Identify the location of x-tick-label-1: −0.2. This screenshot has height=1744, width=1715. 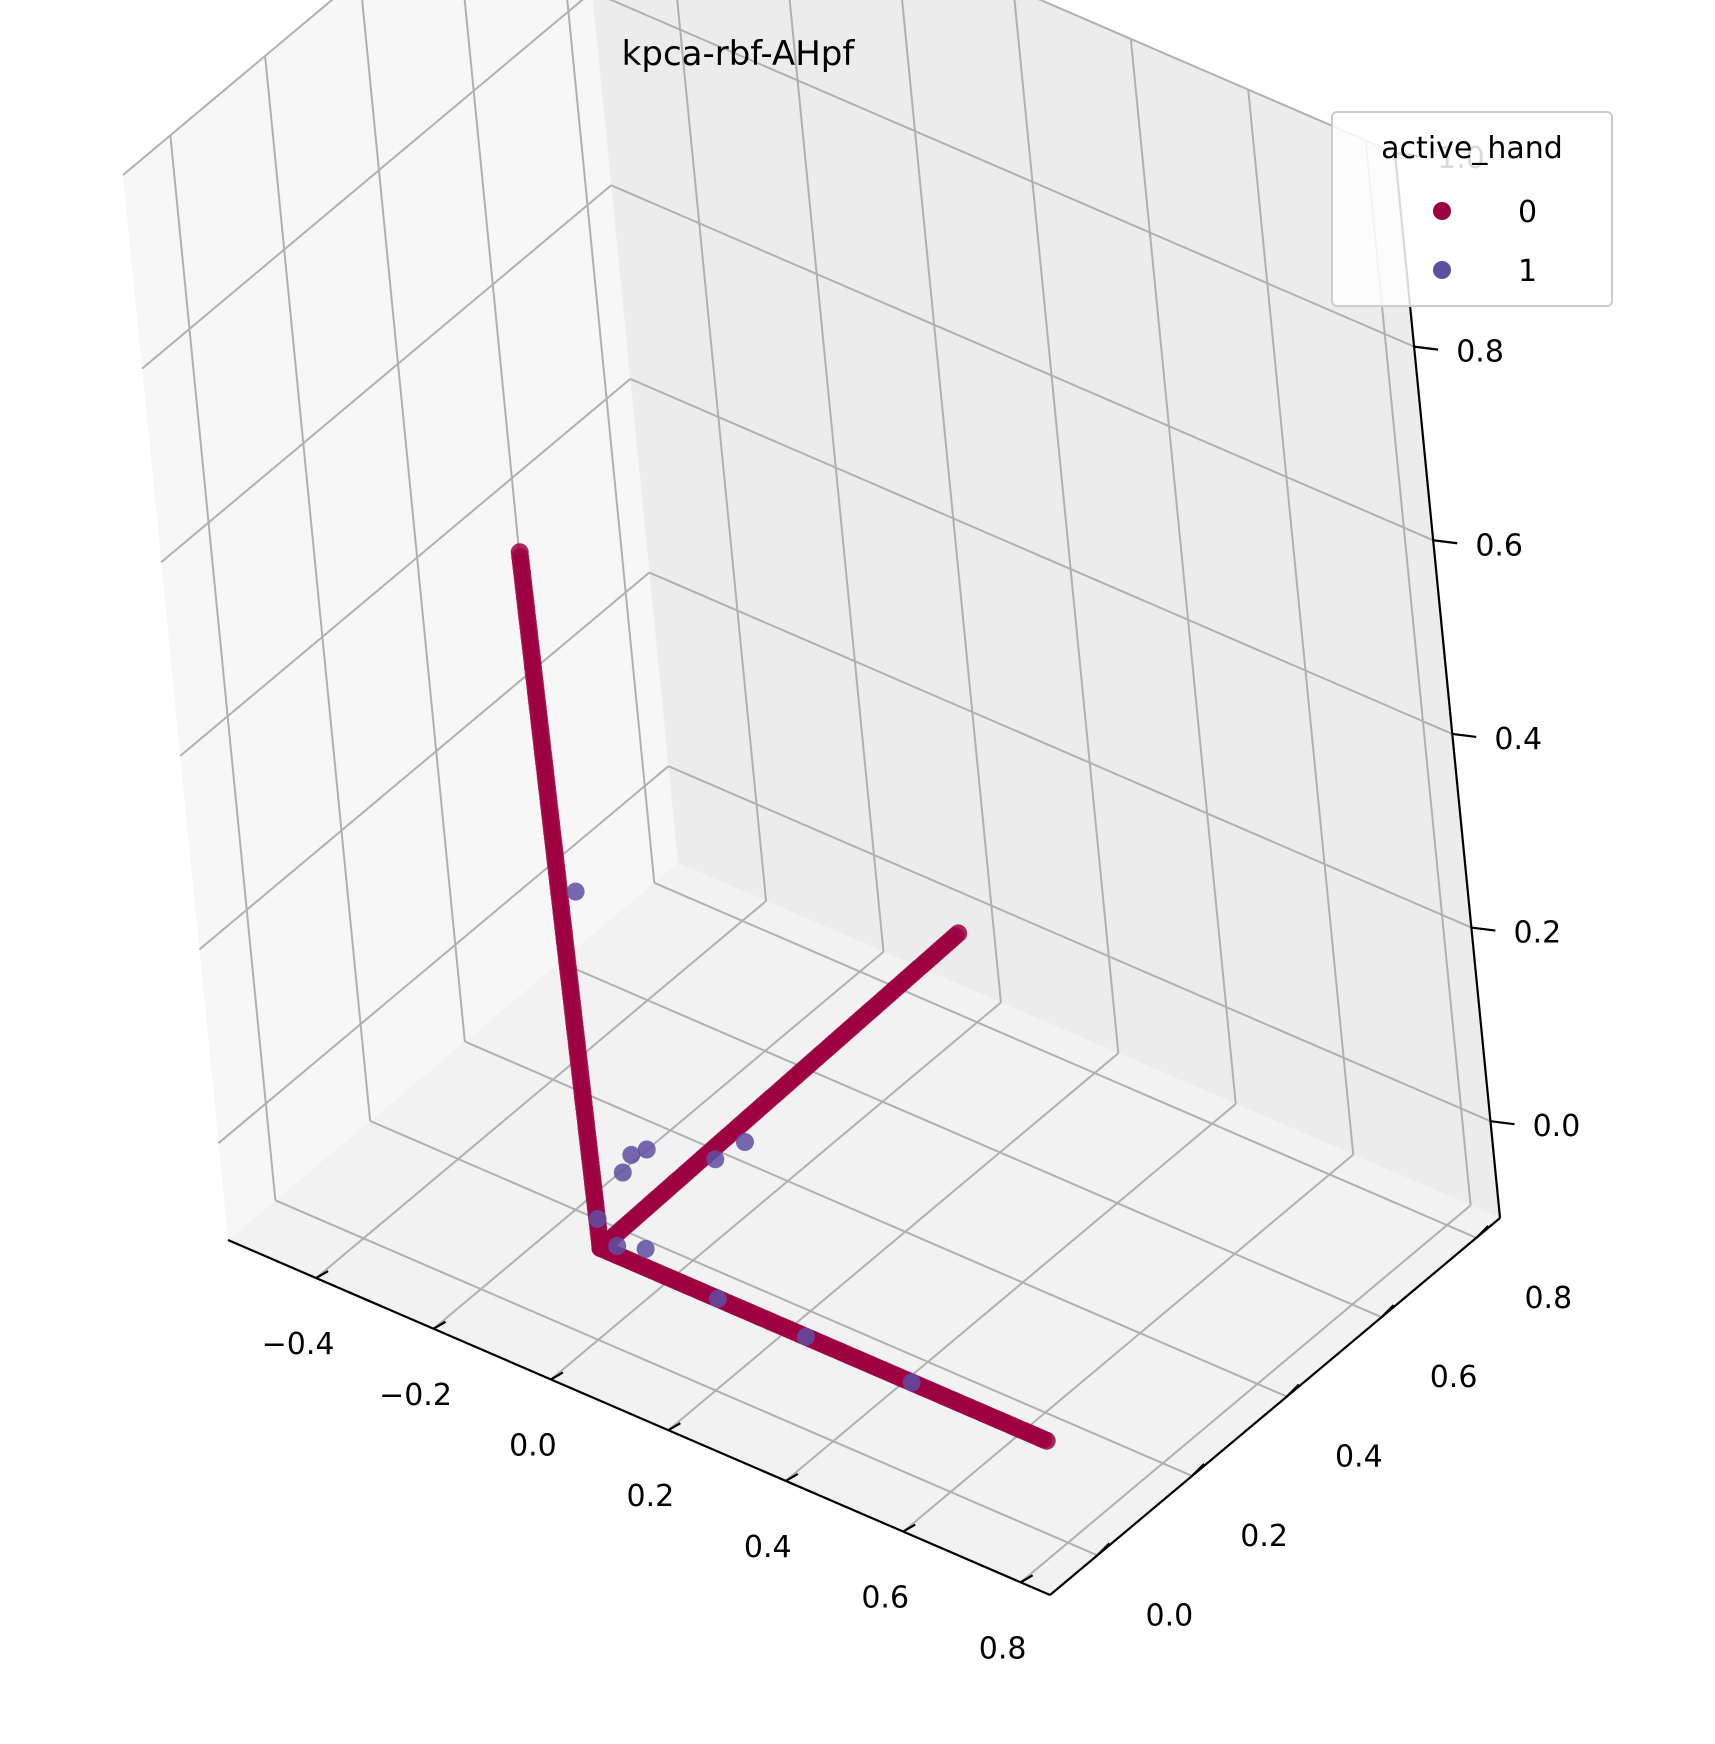
(415, 1395).